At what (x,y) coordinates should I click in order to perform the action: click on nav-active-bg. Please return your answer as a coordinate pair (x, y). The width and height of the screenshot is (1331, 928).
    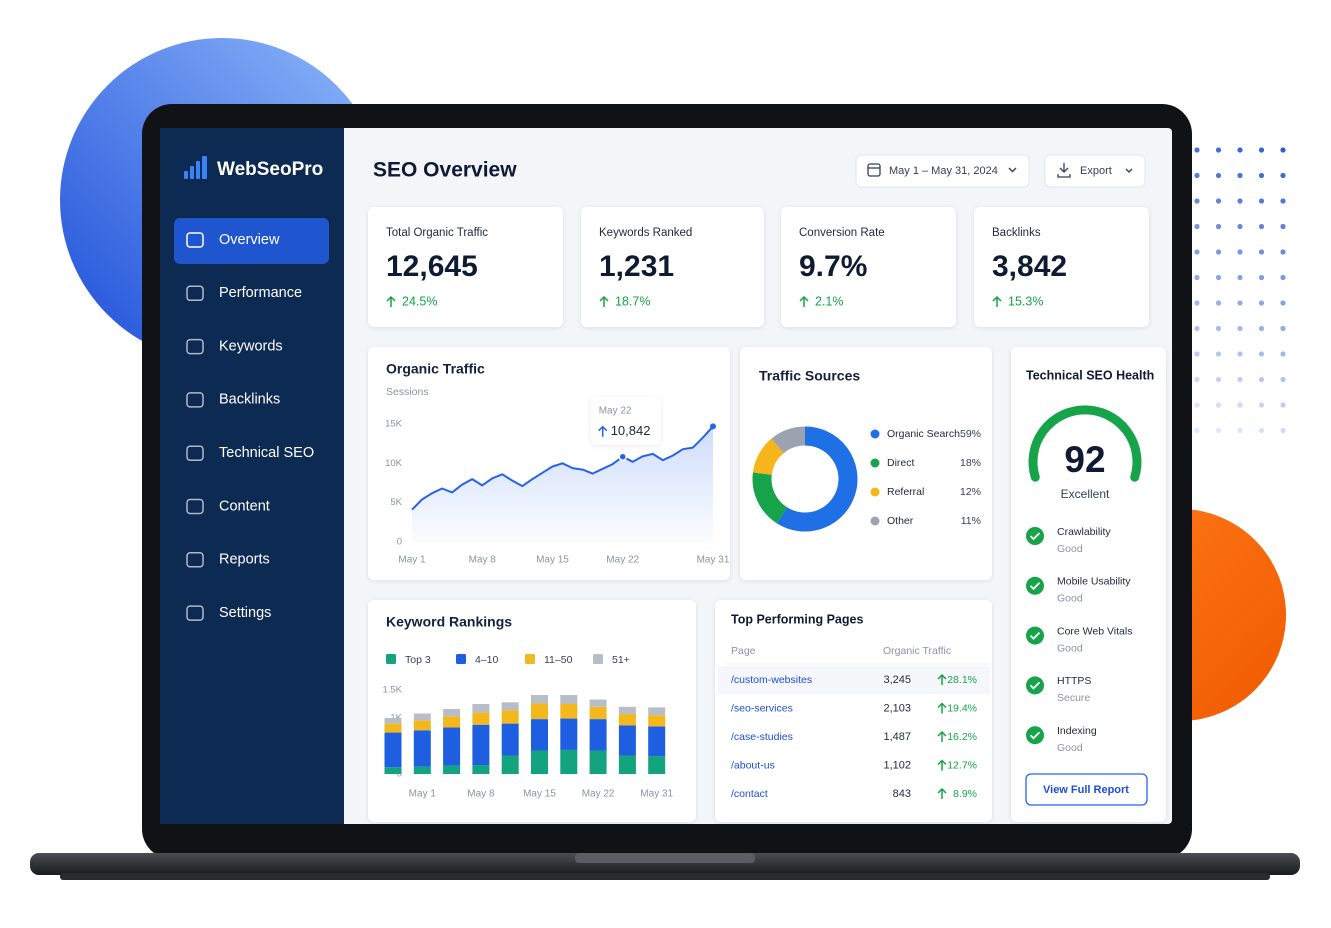
    Looking at the image, I should click on (251, 241).